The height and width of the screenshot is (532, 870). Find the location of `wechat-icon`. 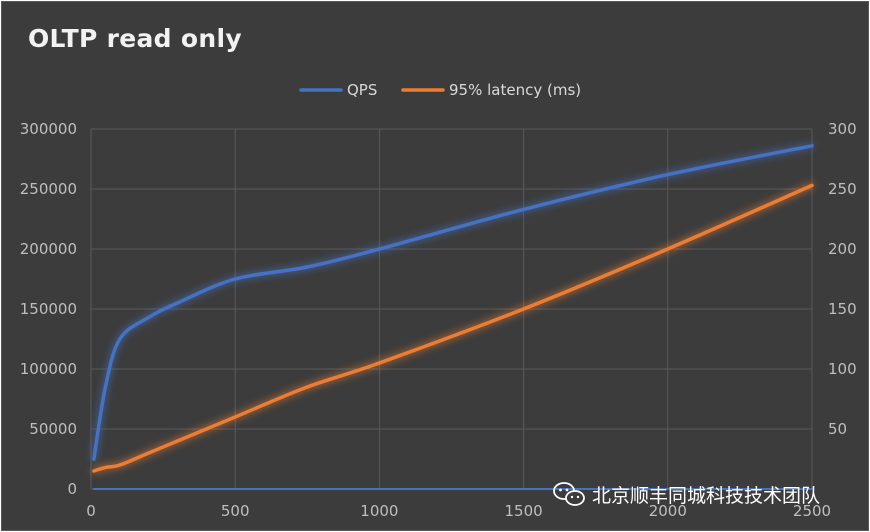

wechat-icon is located at coordinates (569, 494).